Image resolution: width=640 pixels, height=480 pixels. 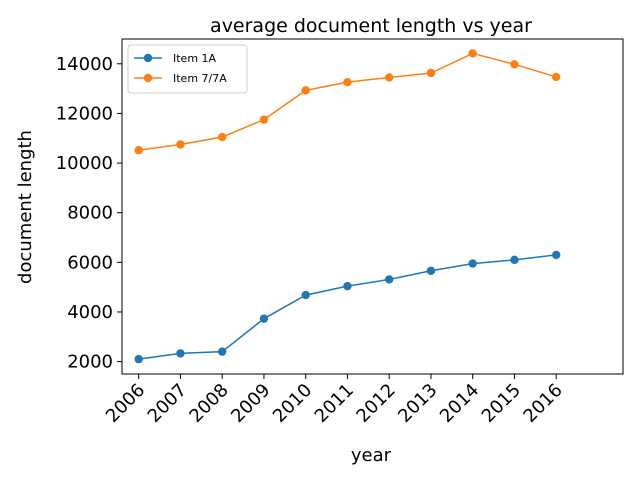 What do you see at coordinates (90, 362) in the screenshot?
I see `y-tick-label-0: 2000` at bounding box center [90, 362].